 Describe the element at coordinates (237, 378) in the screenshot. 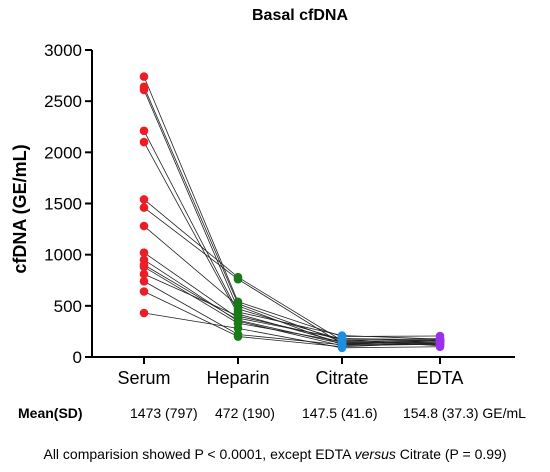

I see `x-tick-label: Heparin` at that location.